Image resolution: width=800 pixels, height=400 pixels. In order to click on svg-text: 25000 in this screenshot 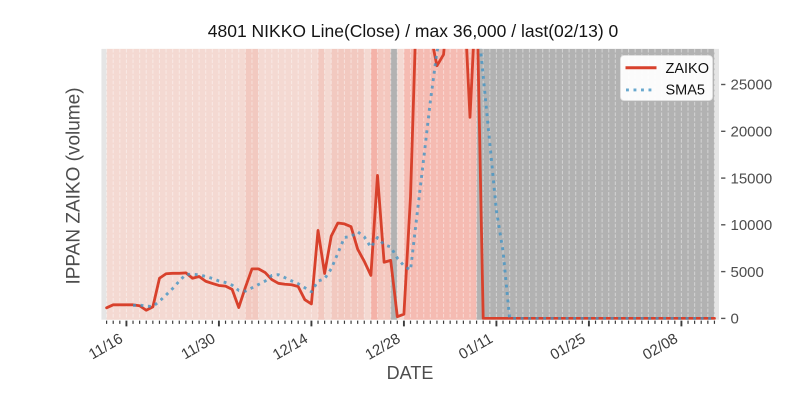, I will do `click(752, 85)`.